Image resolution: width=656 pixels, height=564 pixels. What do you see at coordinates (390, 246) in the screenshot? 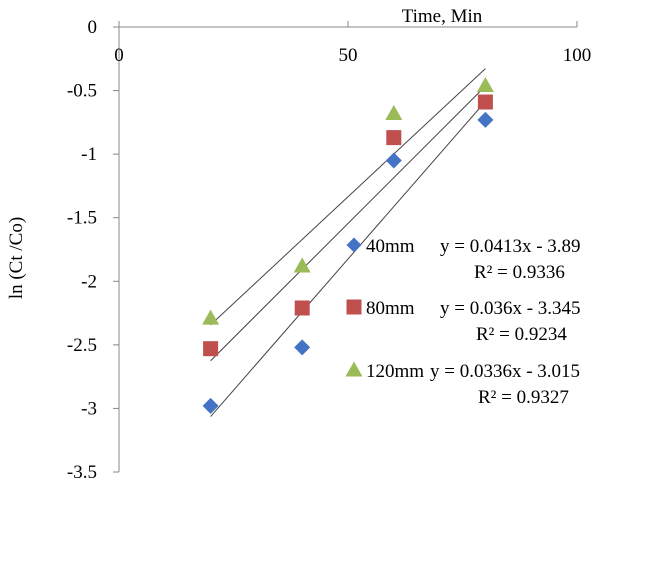
I see `legend-label-40mm: 40mm` at bounding box center [390, 246].